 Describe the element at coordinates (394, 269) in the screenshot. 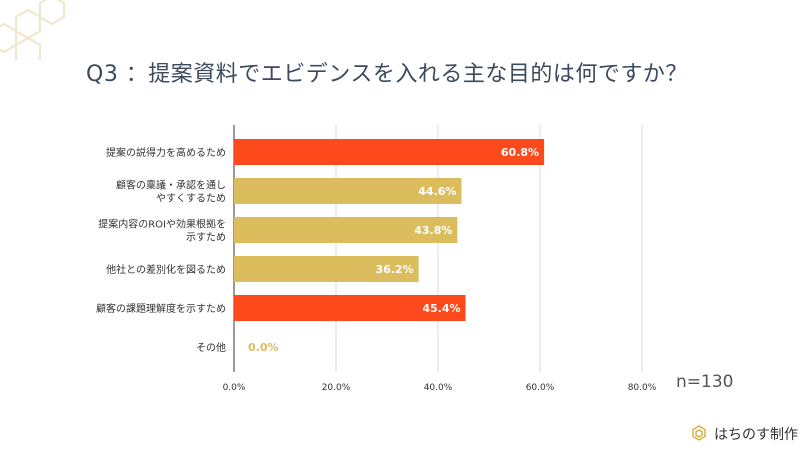

I see `data-label: 36.2%` at that location.